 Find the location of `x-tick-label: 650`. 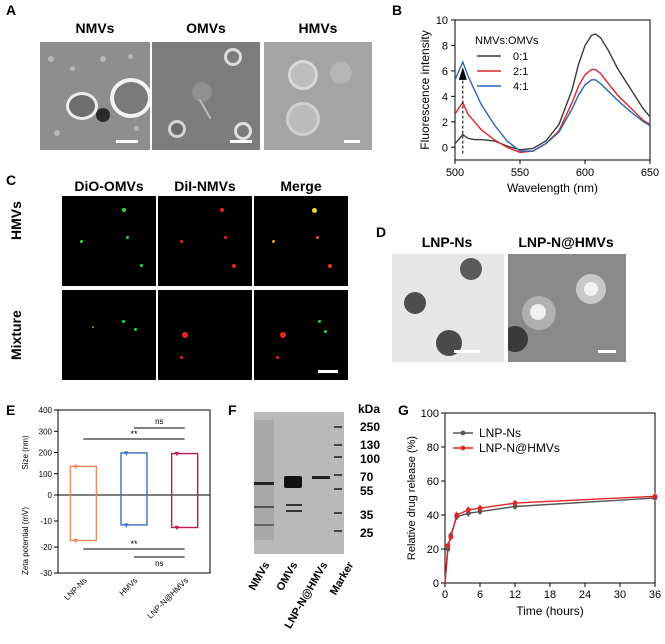

x-tick-label: 650 is located at coordinates (650, 173).